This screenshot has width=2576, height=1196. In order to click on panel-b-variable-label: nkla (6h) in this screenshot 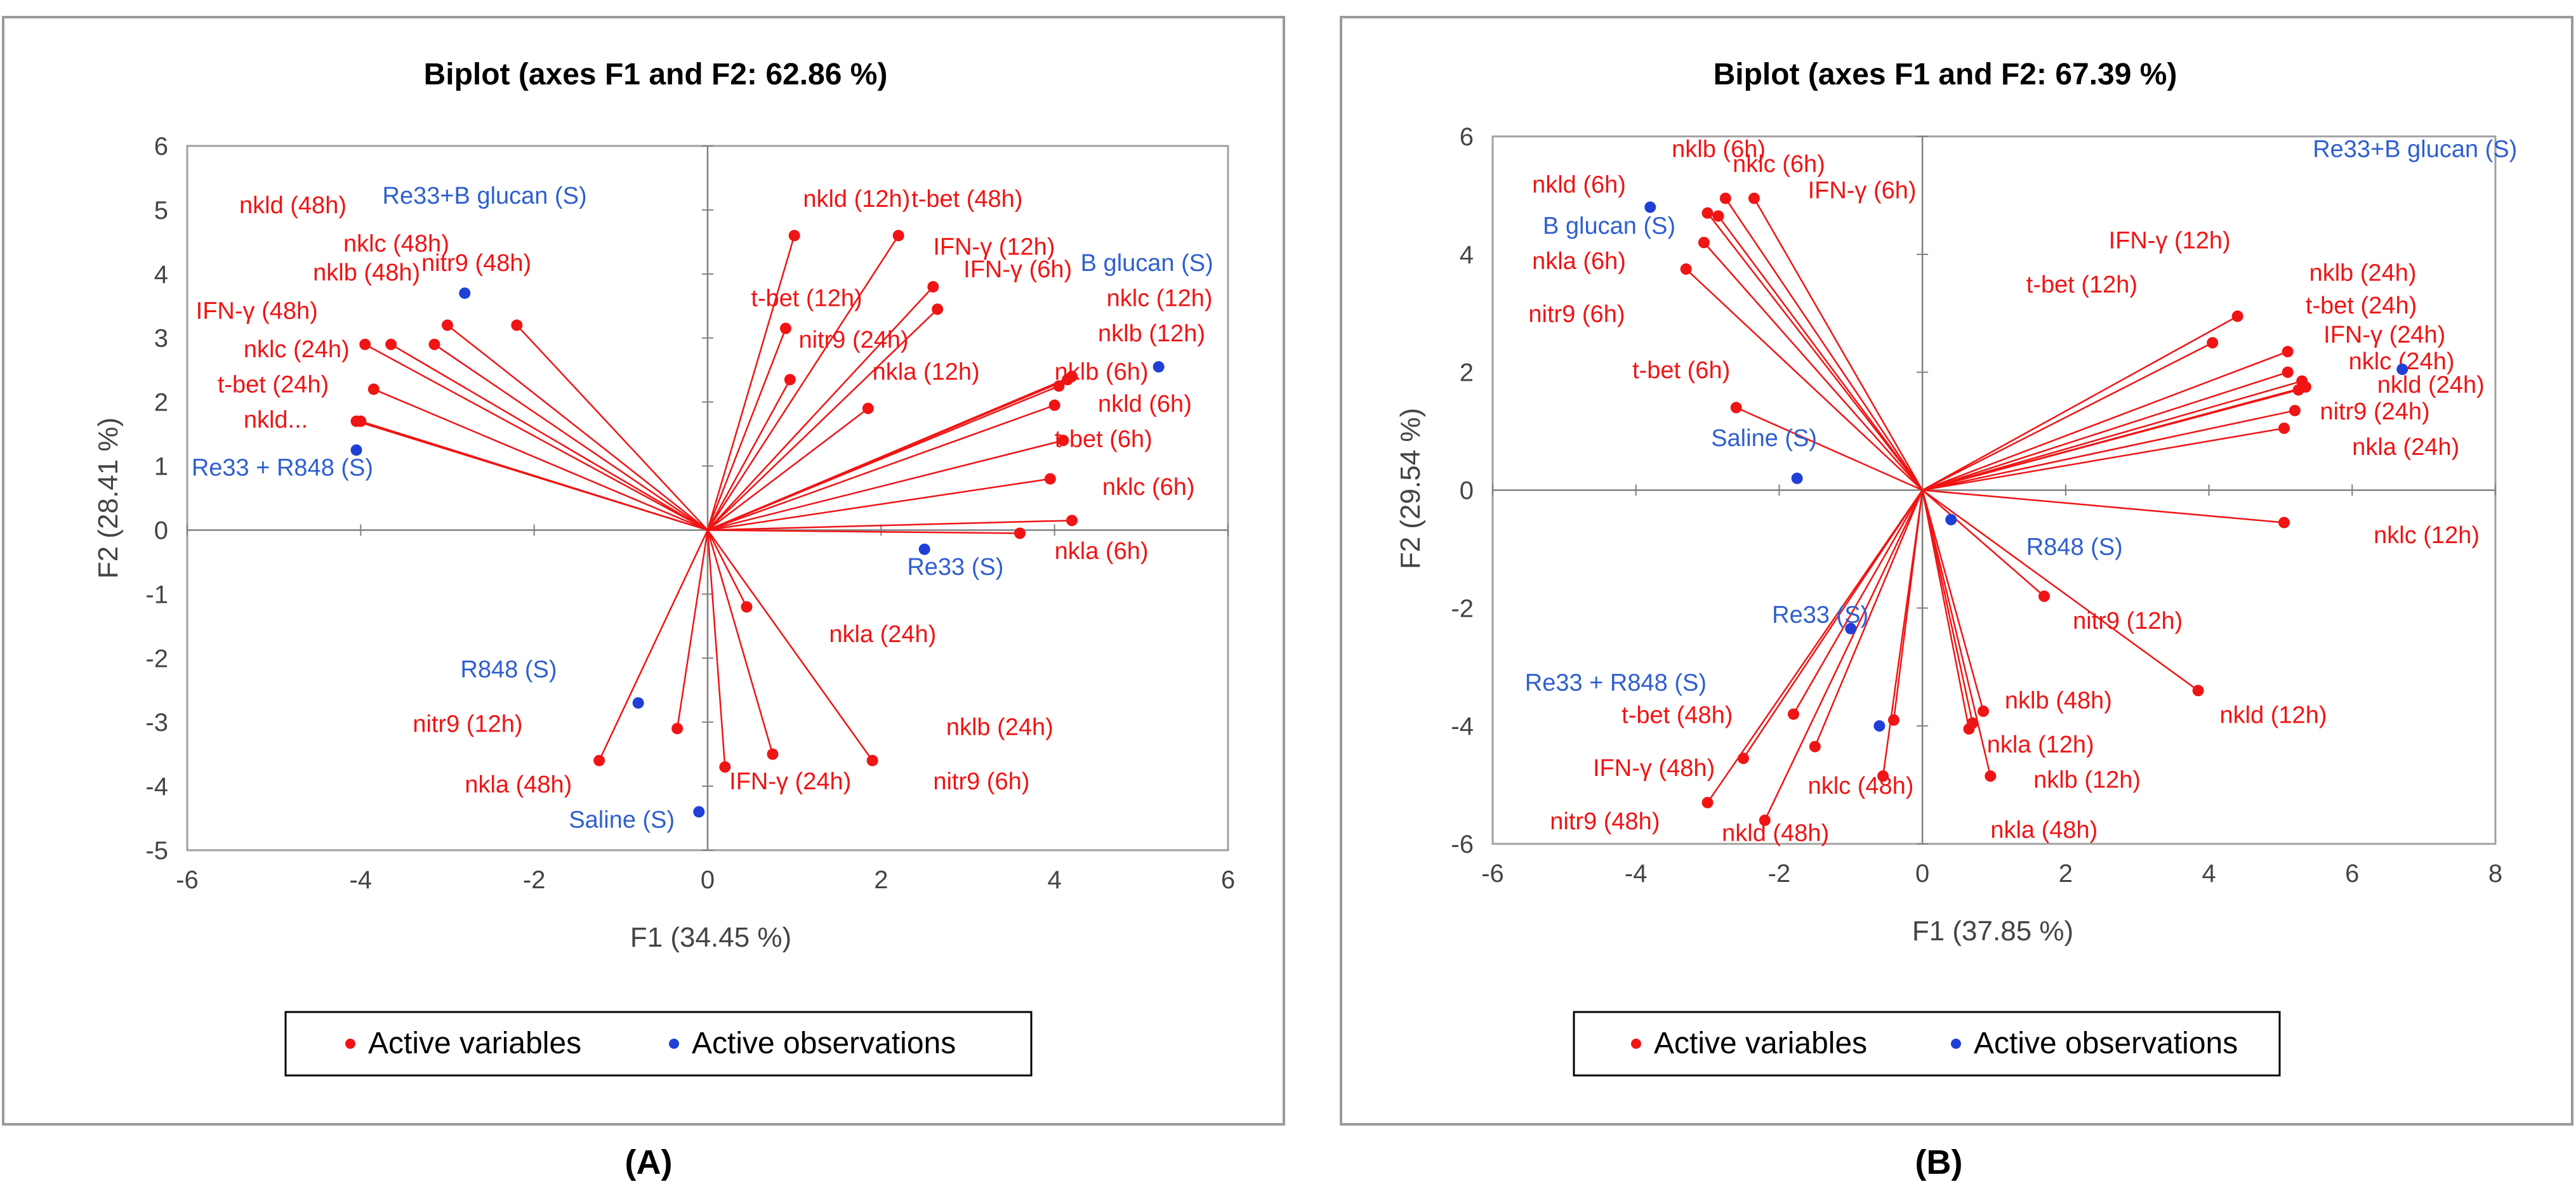, I will do `click(1579, 261)`.